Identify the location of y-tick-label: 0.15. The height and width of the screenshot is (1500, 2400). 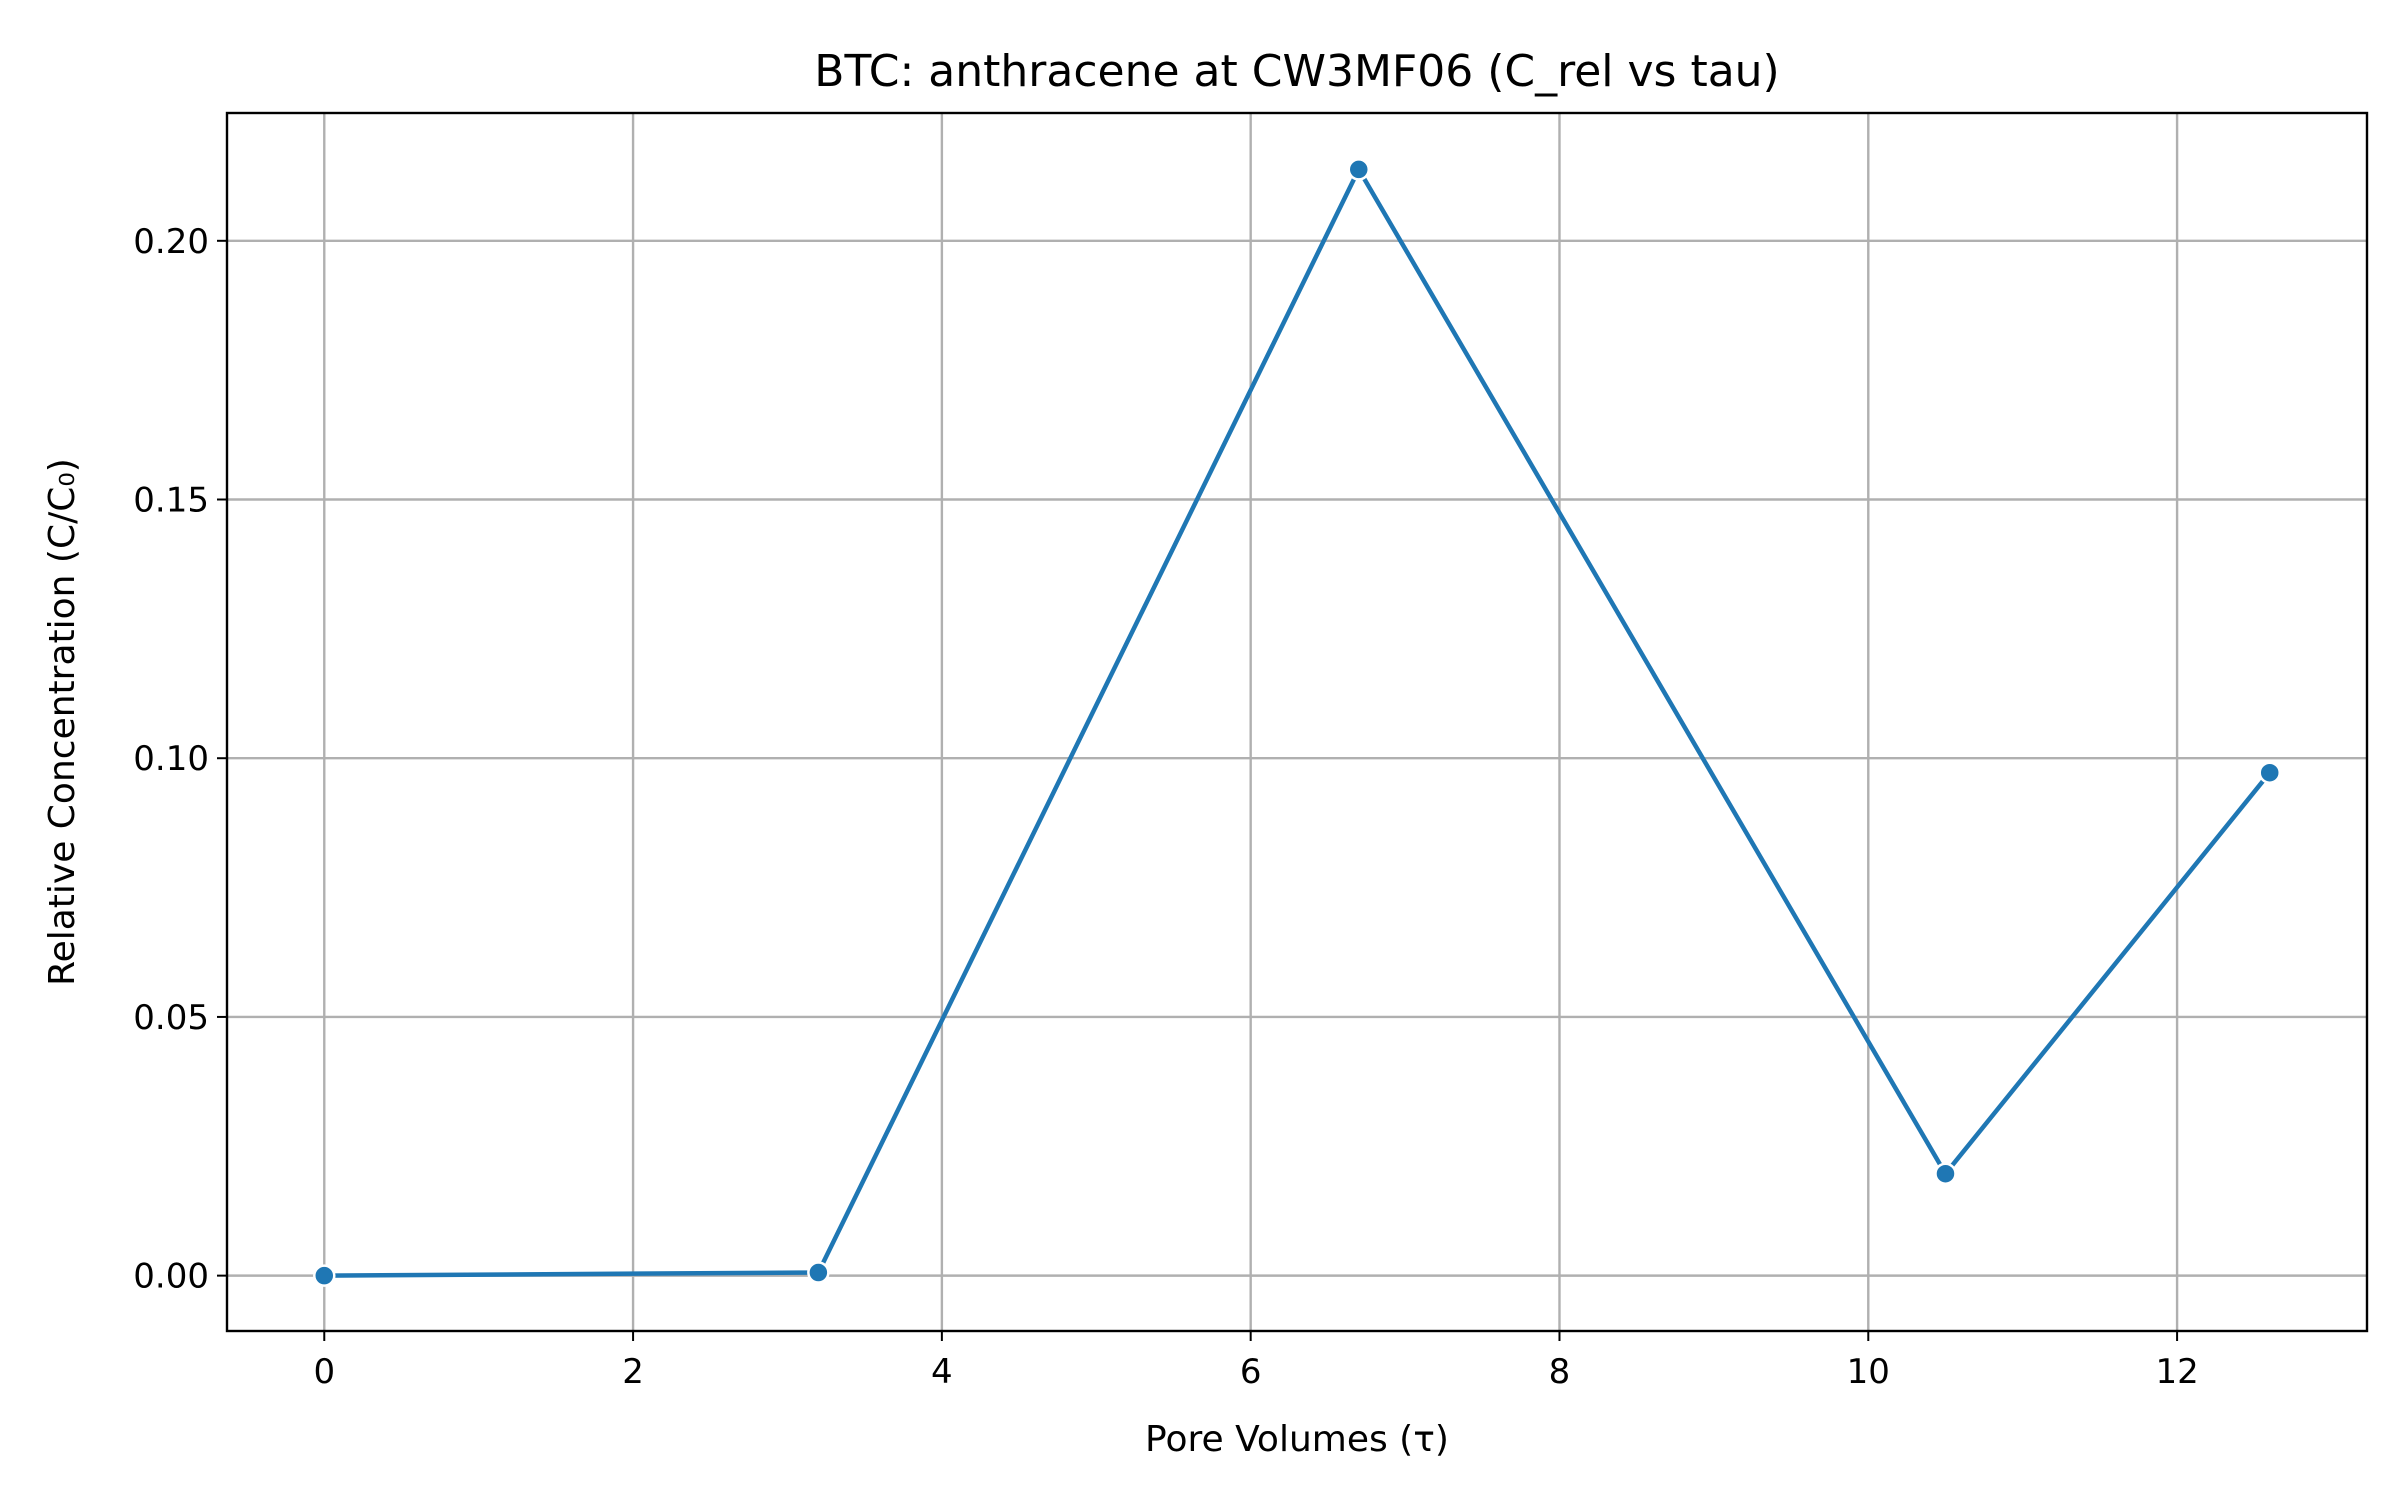
(171, 501).